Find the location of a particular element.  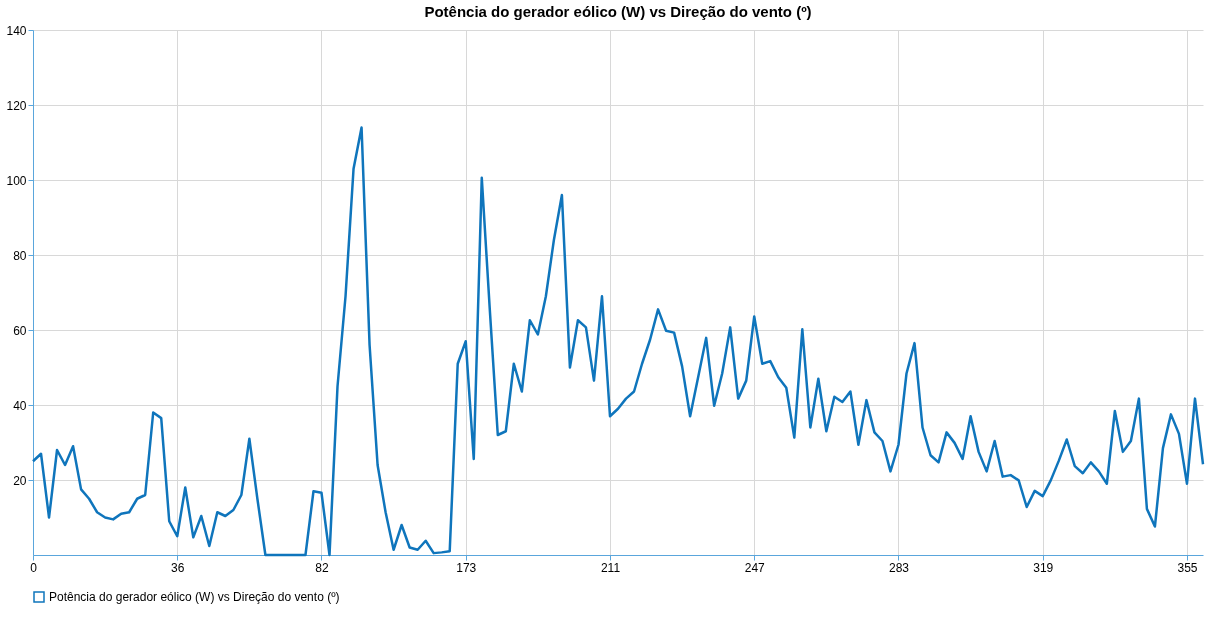

y-tick-label: 60 is located at coordinates (20, 330).